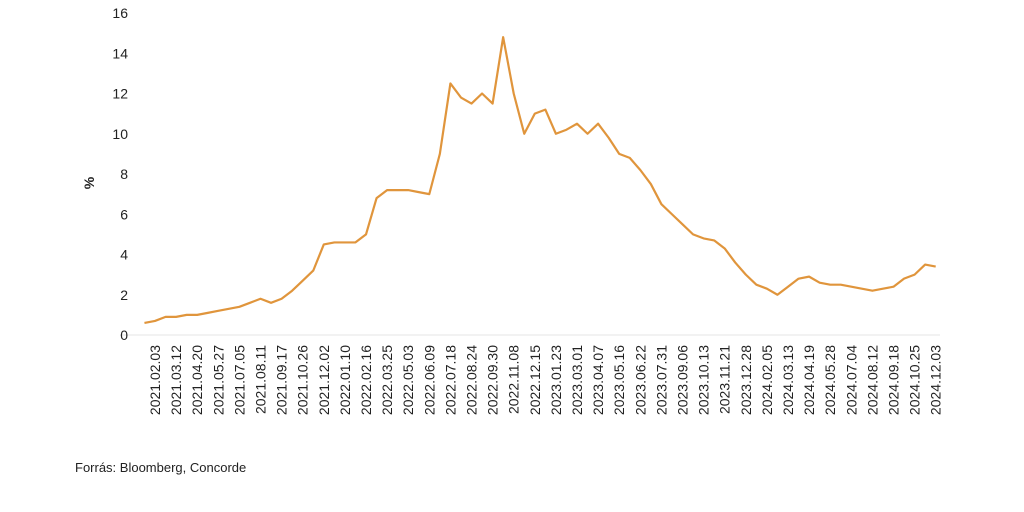 The height and width of the screenshot is (512, 1024). What do you see at coordinates (120, 13) in the screenshot?
I see `y-tick-label: 16` at bounding box center [120, 13].